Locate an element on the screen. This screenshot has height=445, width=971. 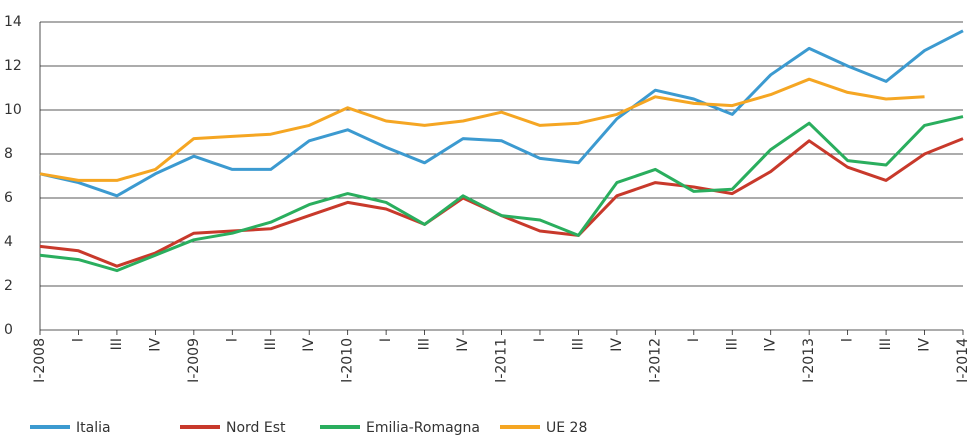
y-tick-label: 14 is located at coordinates (13, 22).